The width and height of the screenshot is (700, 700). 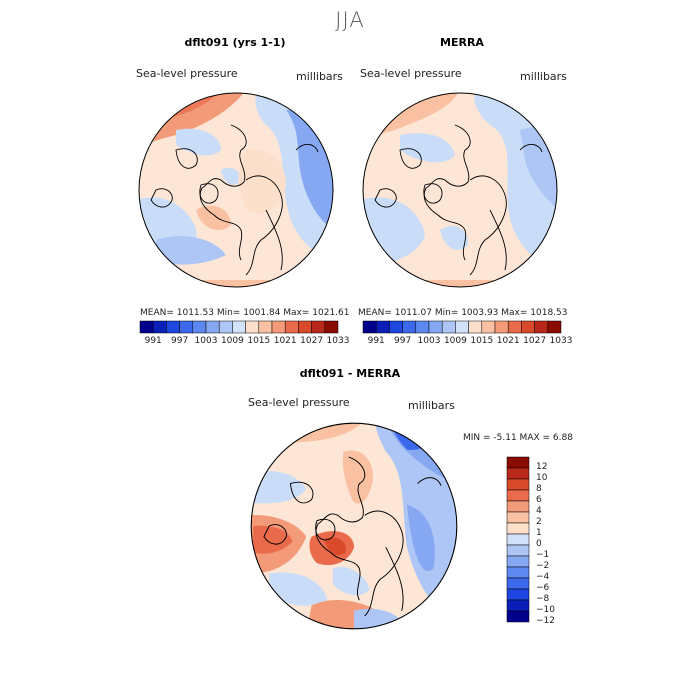 I want to click on colorbar-labels-obs: 991 997 1003 1009 1015 1021 1027 1033, so click(x=468, y=342).